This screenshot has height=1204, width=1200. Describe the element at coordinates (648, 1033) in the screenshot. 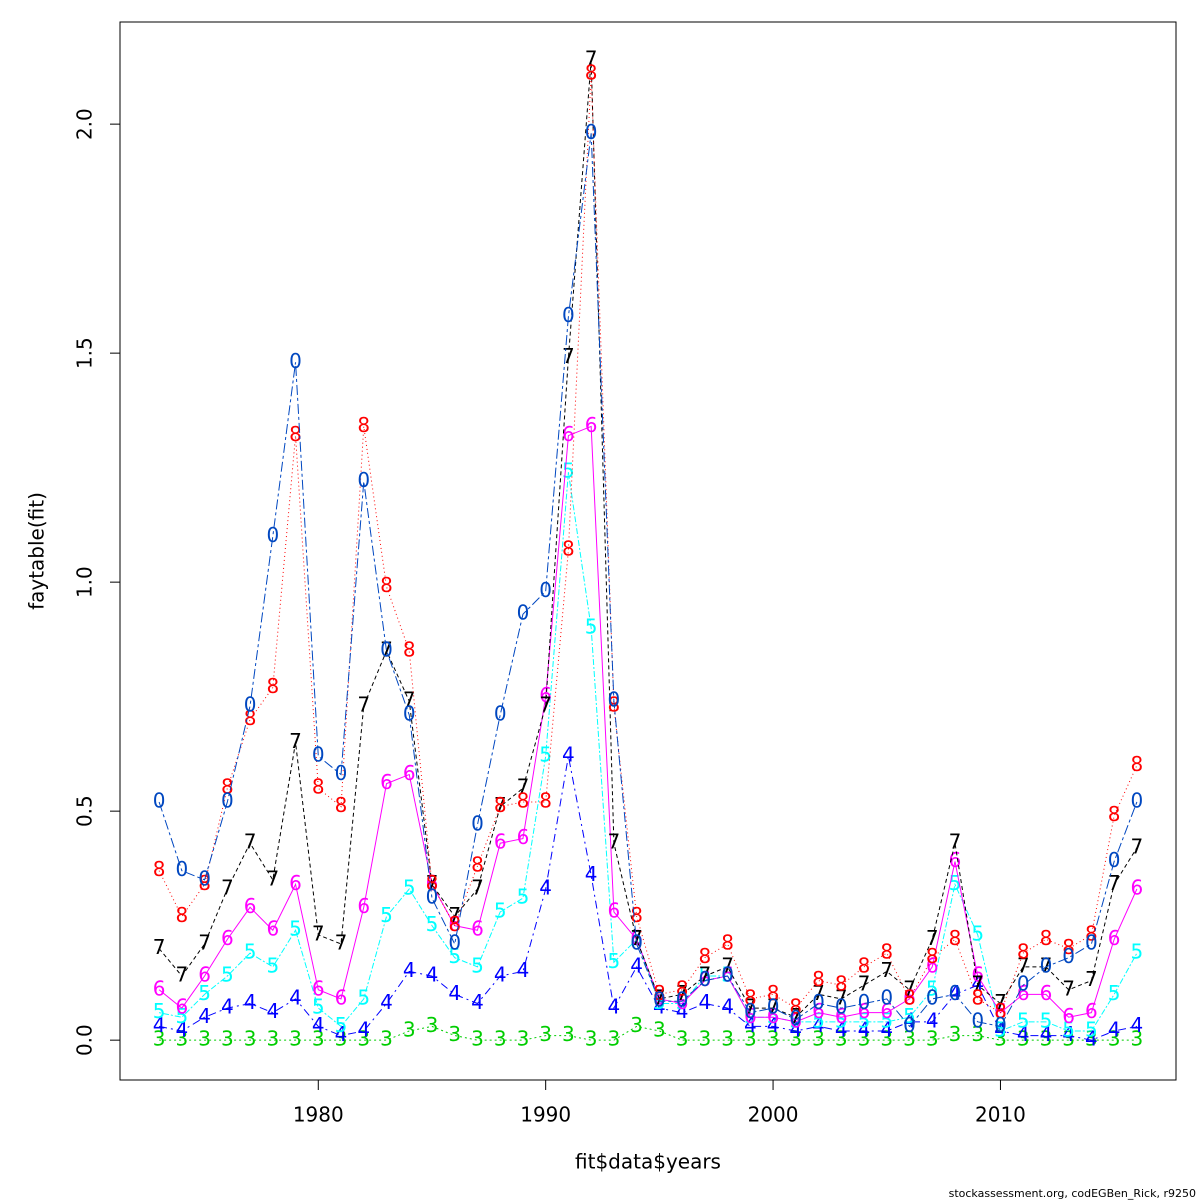

I see `series-line` at that location.